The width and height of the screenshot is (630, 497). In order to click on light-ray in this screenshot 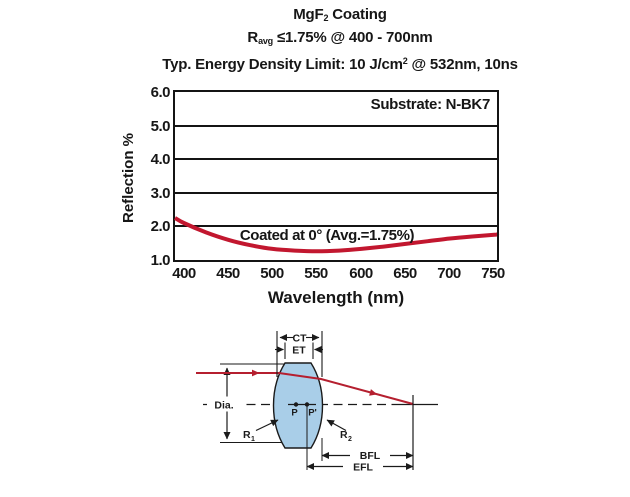, I will do `click(305, 387)`.